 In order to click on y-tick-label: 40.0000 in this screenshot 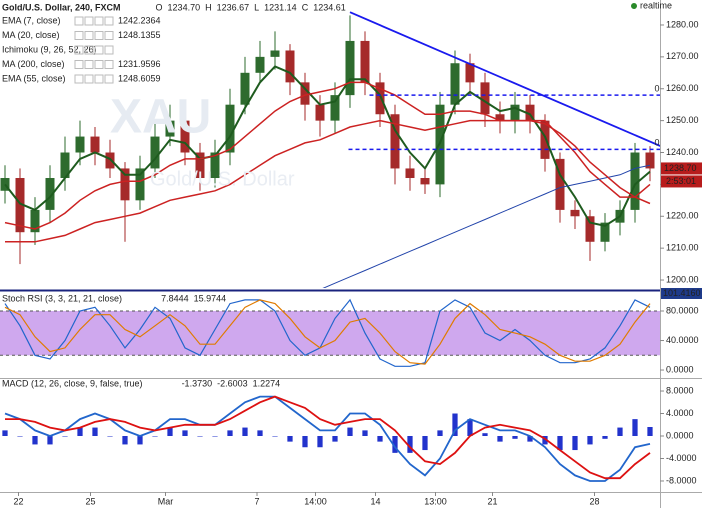, I will do `click(682, 340)`.